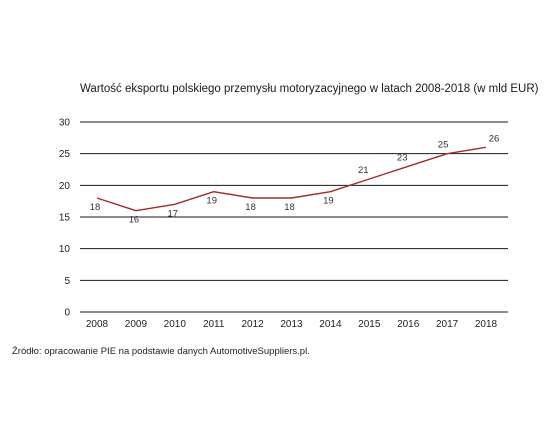 This screenshot has height=440, width=560. Describe the element at coordinates (67, 313) in the screenshot. I see `y-tick-label: 0` at that location.